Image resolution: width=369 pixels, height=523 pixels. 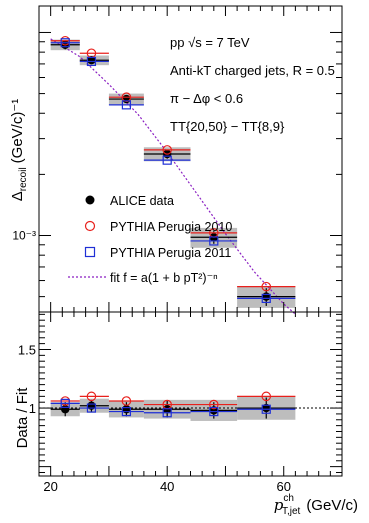 What do you see at coordinates (164, 278) in the screenshot?
I see `legend-label-fit: fit f = a(1 + b pT²)⁻ⁿ` at bounding box center [164, 278].